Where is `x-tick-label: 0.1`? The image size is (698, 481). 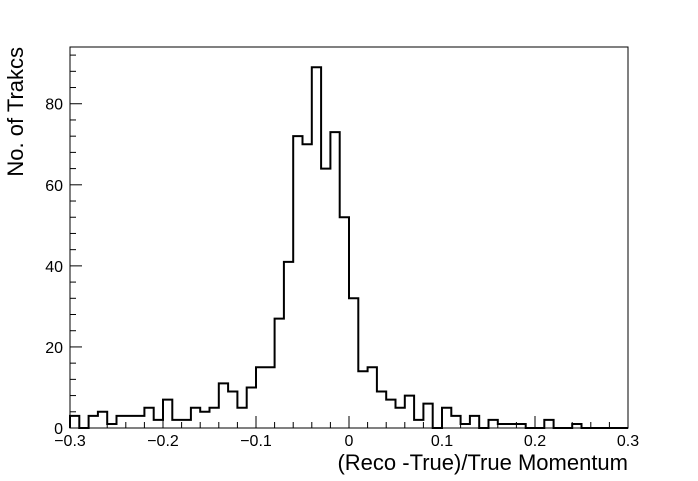 x-tick-label: 0.1 is located at coordinates (442, 441).